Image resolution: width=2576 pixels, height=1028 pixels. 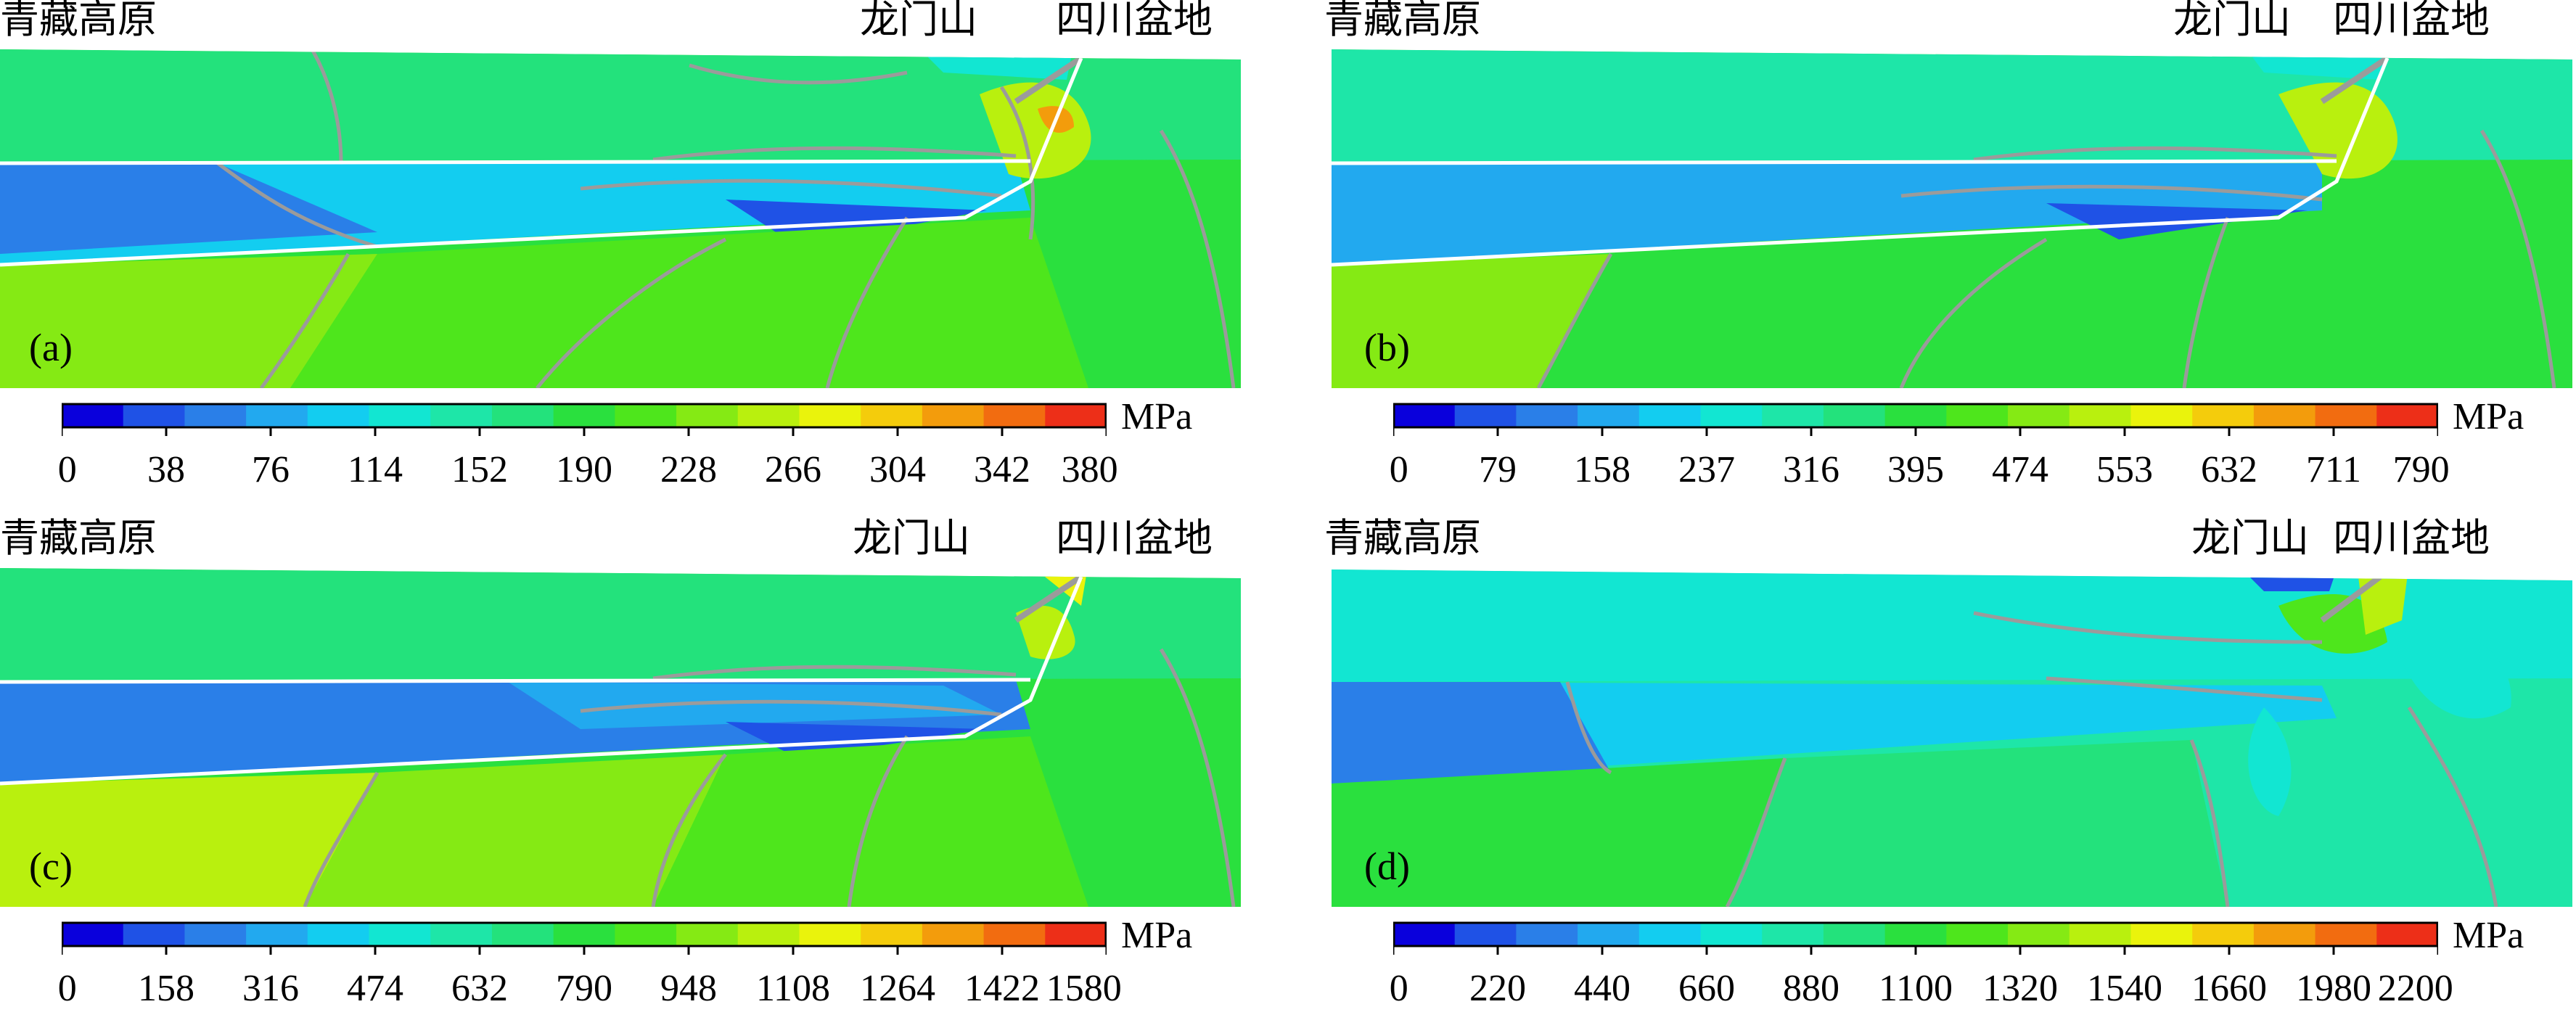 I want to click on colorbar-c, so click(x=584, y=938).